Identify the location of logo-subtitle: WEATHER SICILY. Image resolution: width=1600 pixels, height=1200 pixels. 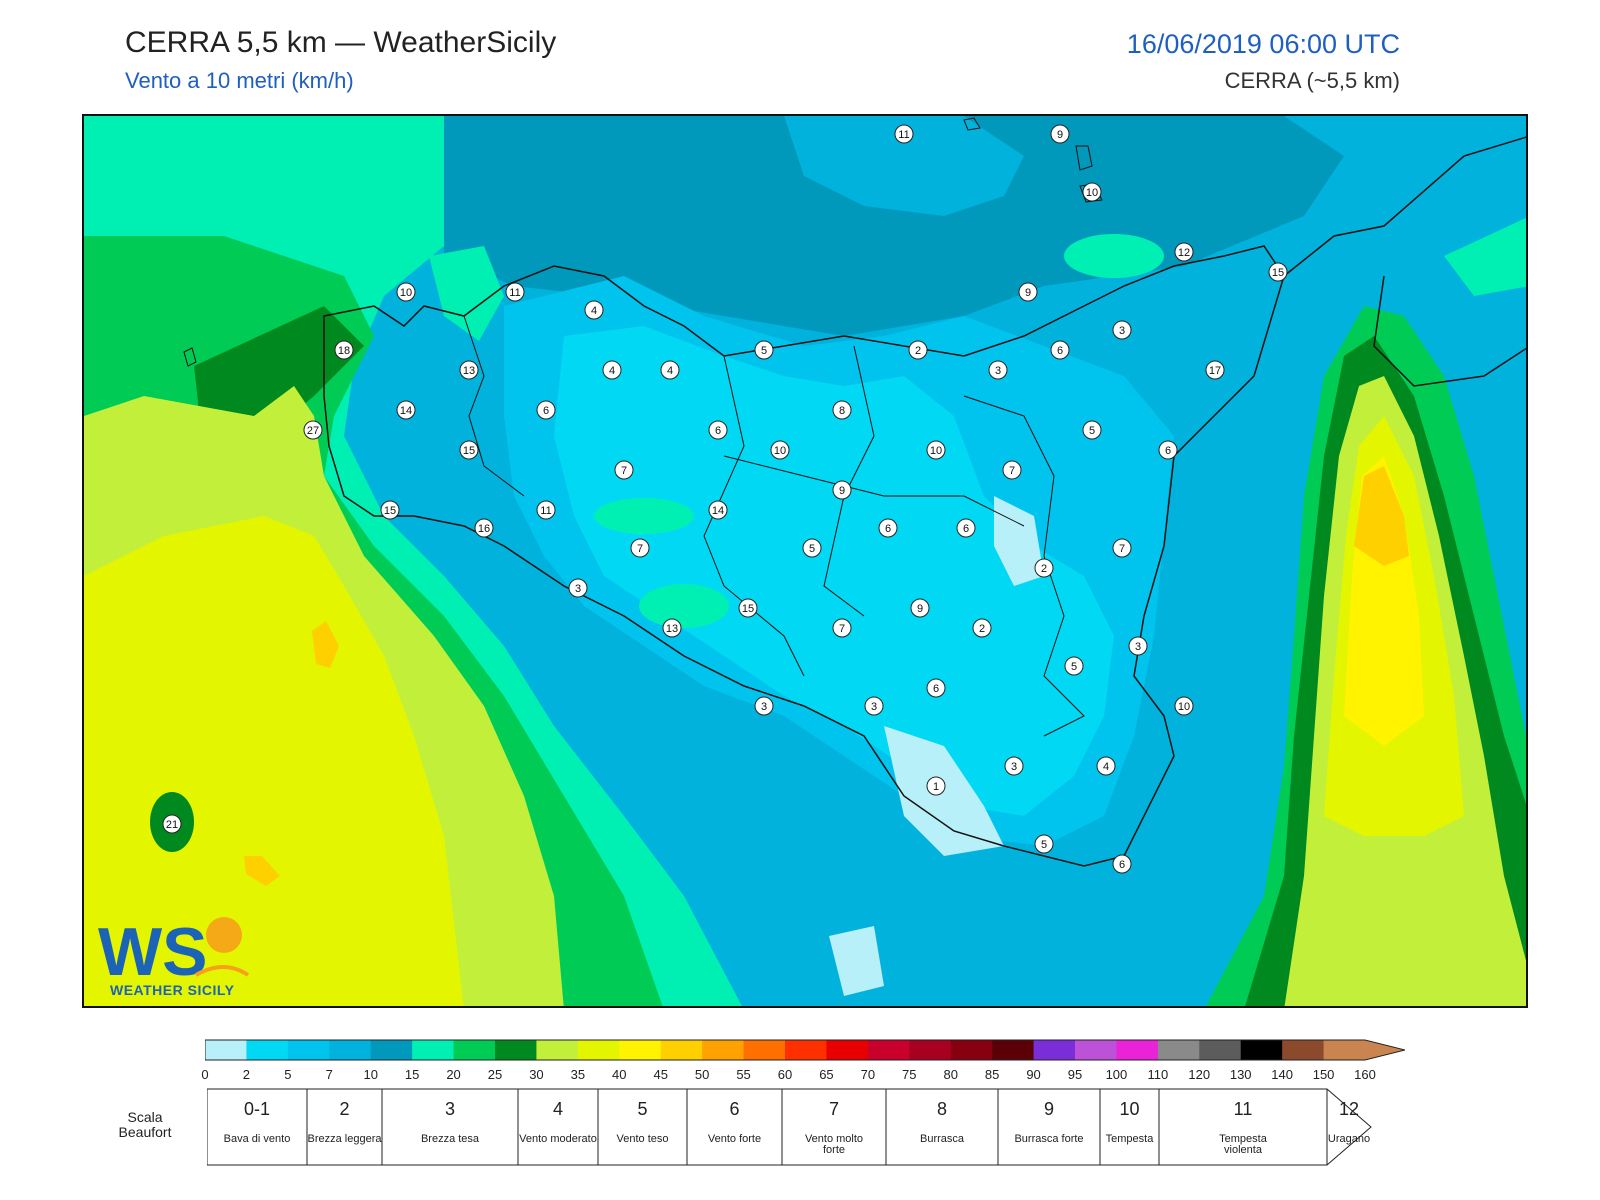
(172, 990).